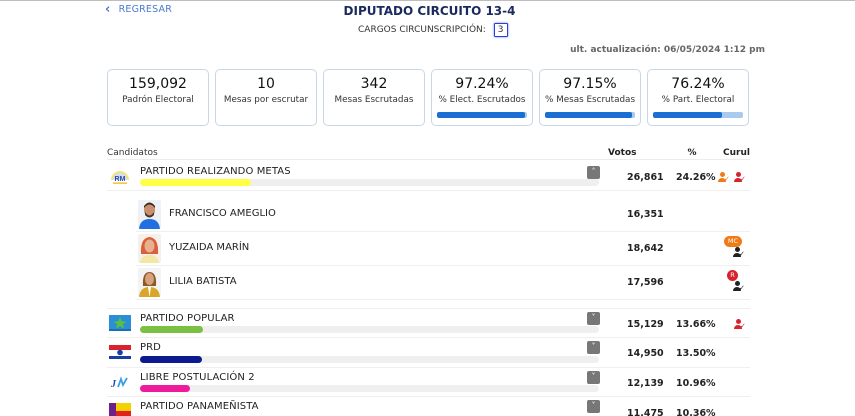  I want to click on stat-label: Mesas Escrutadas, so click(374, 100).